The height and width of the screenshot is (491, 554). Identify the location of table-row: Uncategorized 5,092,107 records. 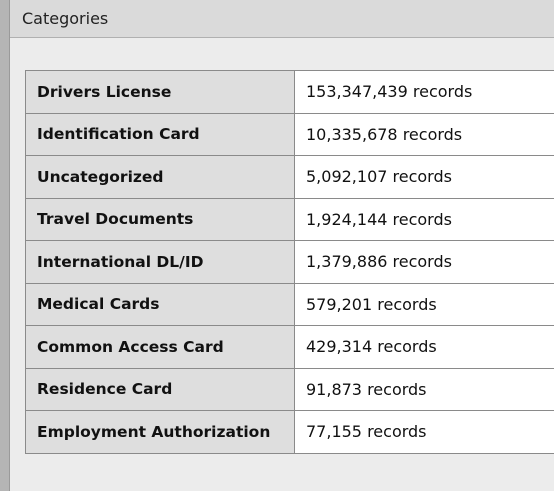
(289, 177).